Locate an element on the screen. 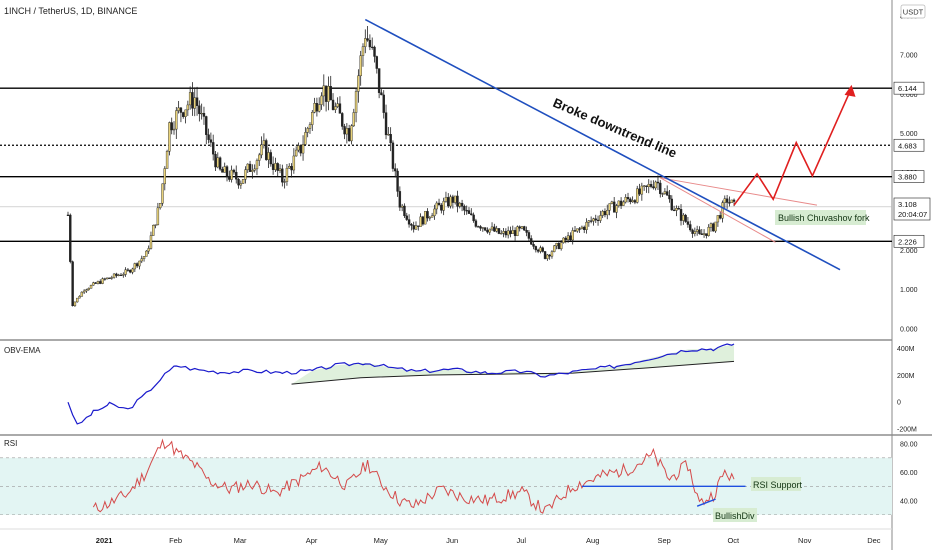  rsi-lines is located at coordinates (446, 477).